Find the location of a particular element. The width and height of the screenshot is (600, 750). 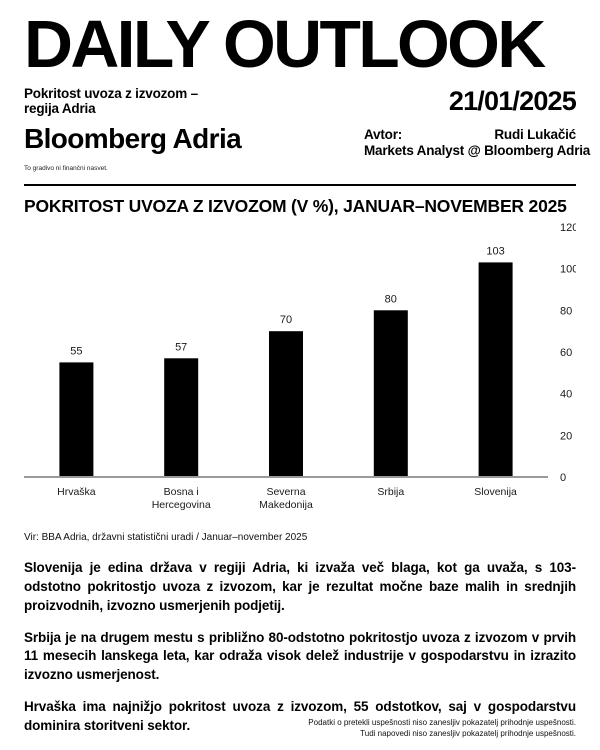

y-tick-label: 40 is located at coordinates (566, 395).